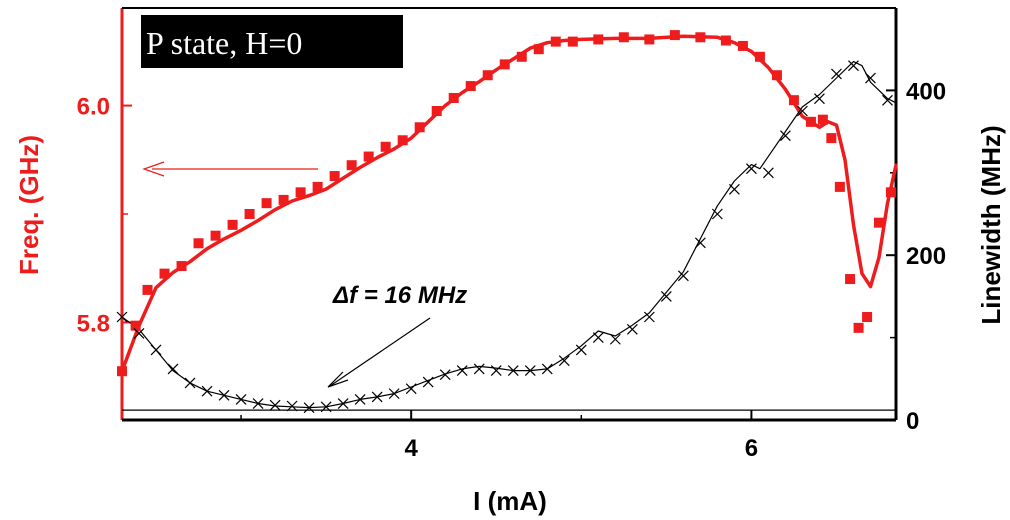 The width and height of the screenshot is (1010, 520). I want to click on frequency-axis-arrow, so click(230, 169).